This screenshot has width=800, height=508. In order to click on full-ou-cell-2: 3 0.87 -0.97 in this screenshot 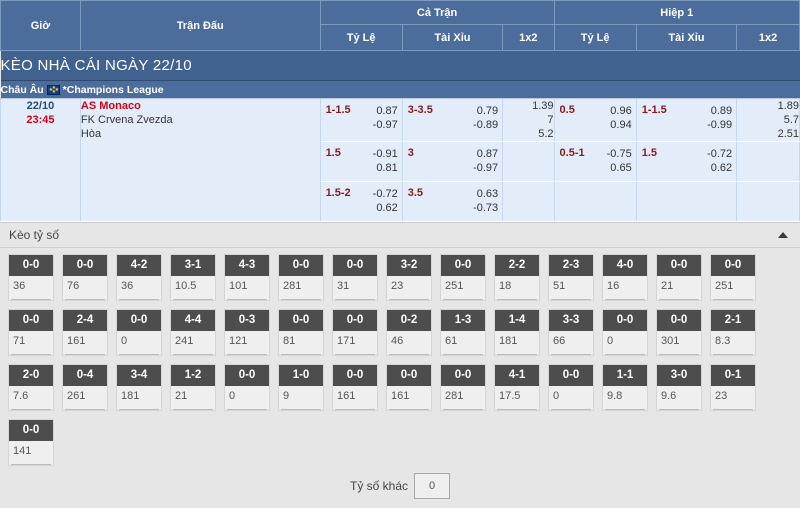, I will do `click(452, 161)`.